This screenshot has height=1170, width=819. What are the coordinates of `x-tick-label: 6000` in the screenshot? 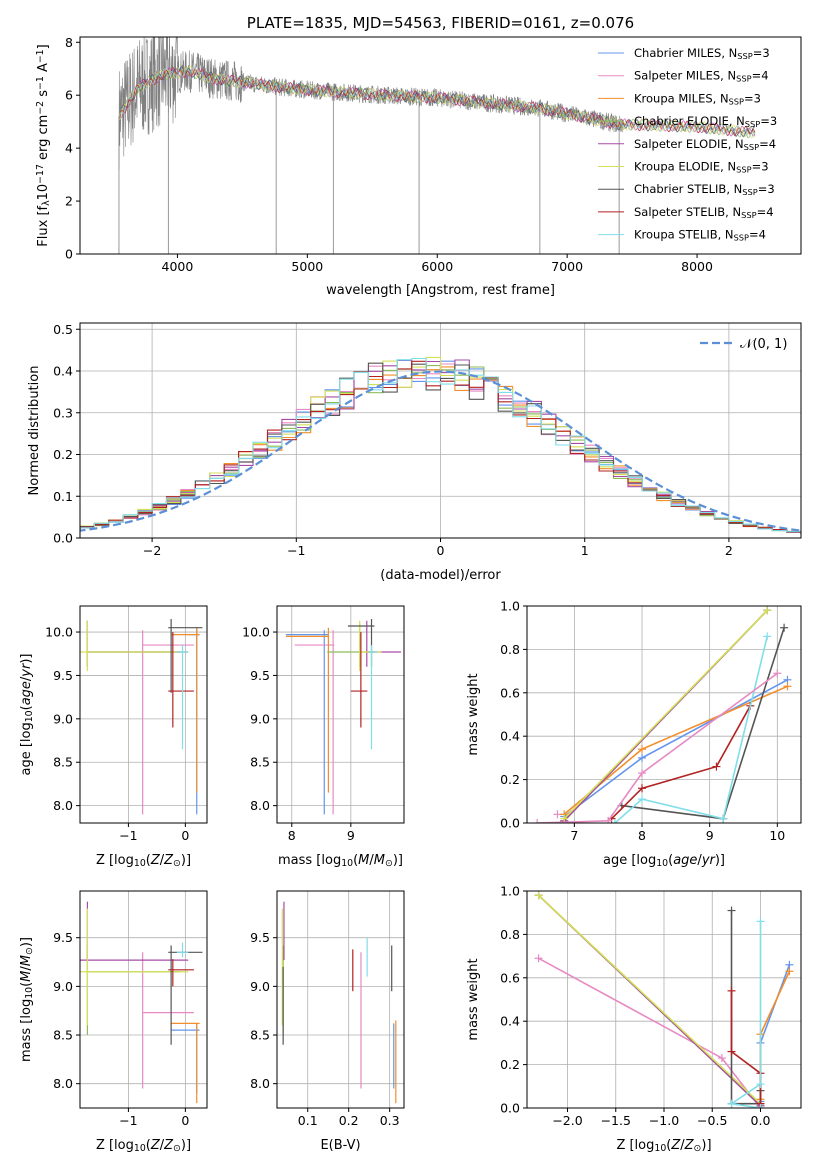 It's located at (437, 266).